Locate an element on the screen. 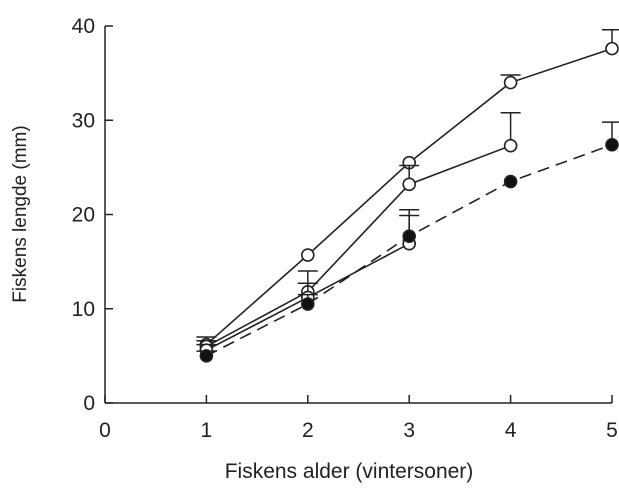 The image size is (619, 490). y-tick-label: 20 is located at coordinates (83, 215).